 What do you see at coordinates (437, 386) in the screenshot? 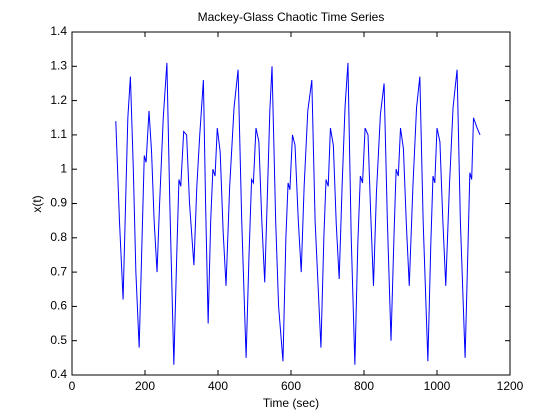
I see `x-tick-label: 1000` at bounding box center [437, 386].